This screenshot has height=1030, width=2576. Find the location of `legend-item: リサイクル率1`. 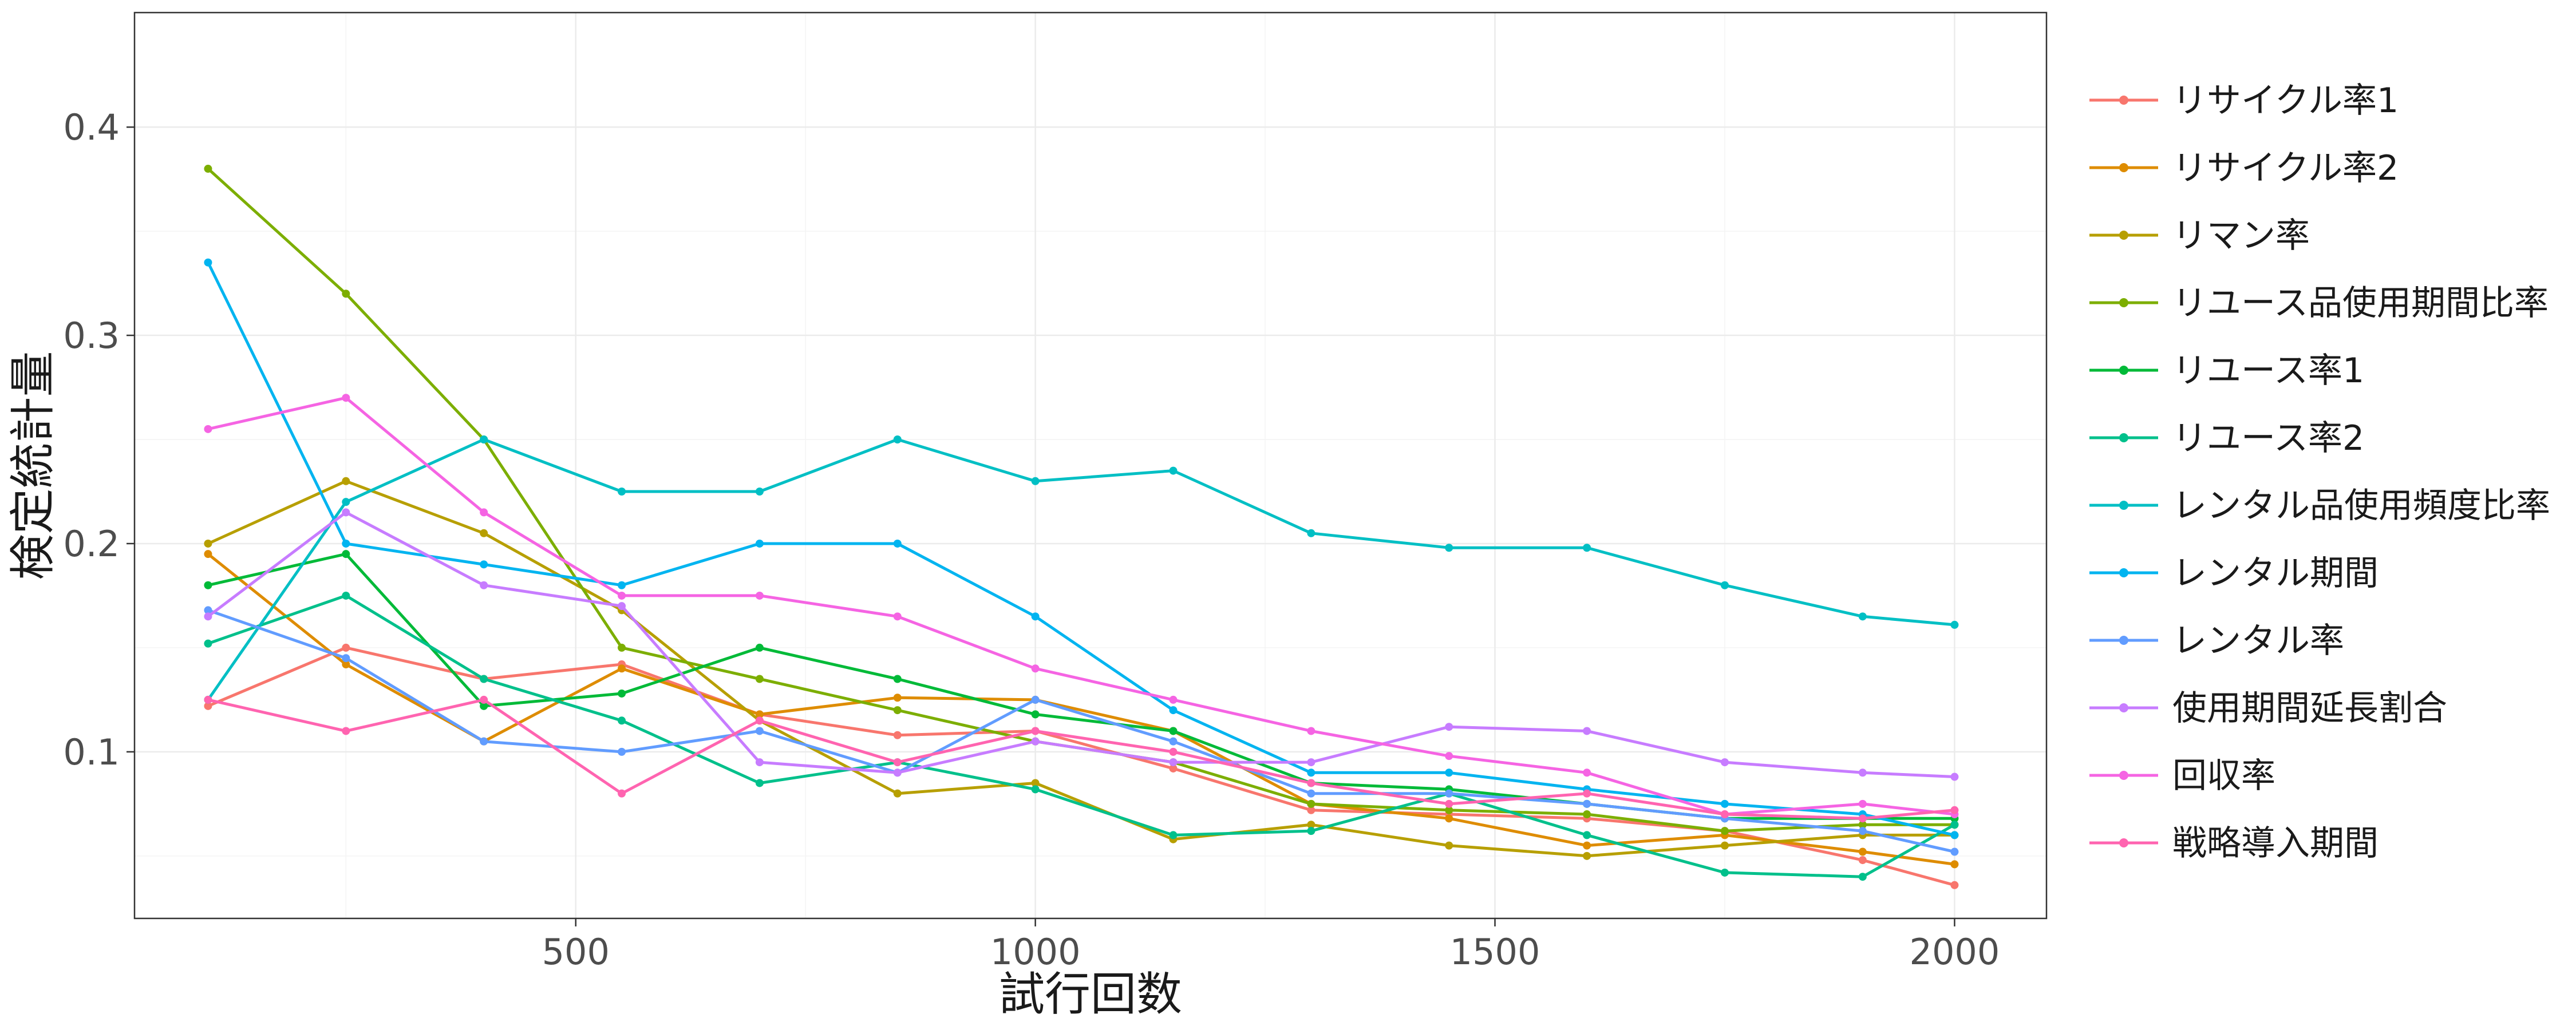

legend-item: リサイクル率1 is located at coordinates (2244, 101).